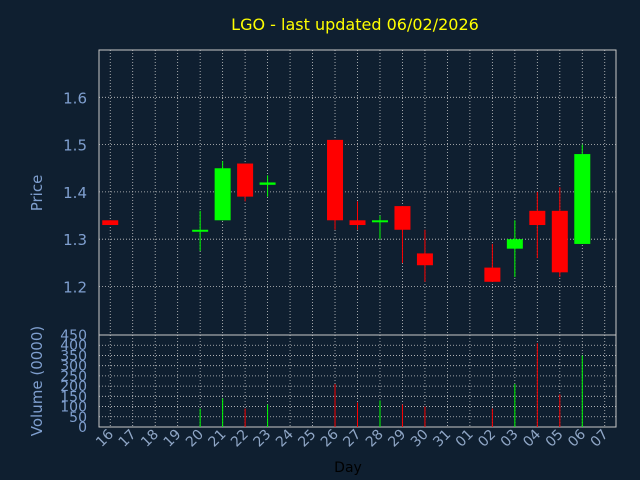  Describe the element at coordinates (195, 439) in the screenshot. I see `day-tick-label: 20` at that location.